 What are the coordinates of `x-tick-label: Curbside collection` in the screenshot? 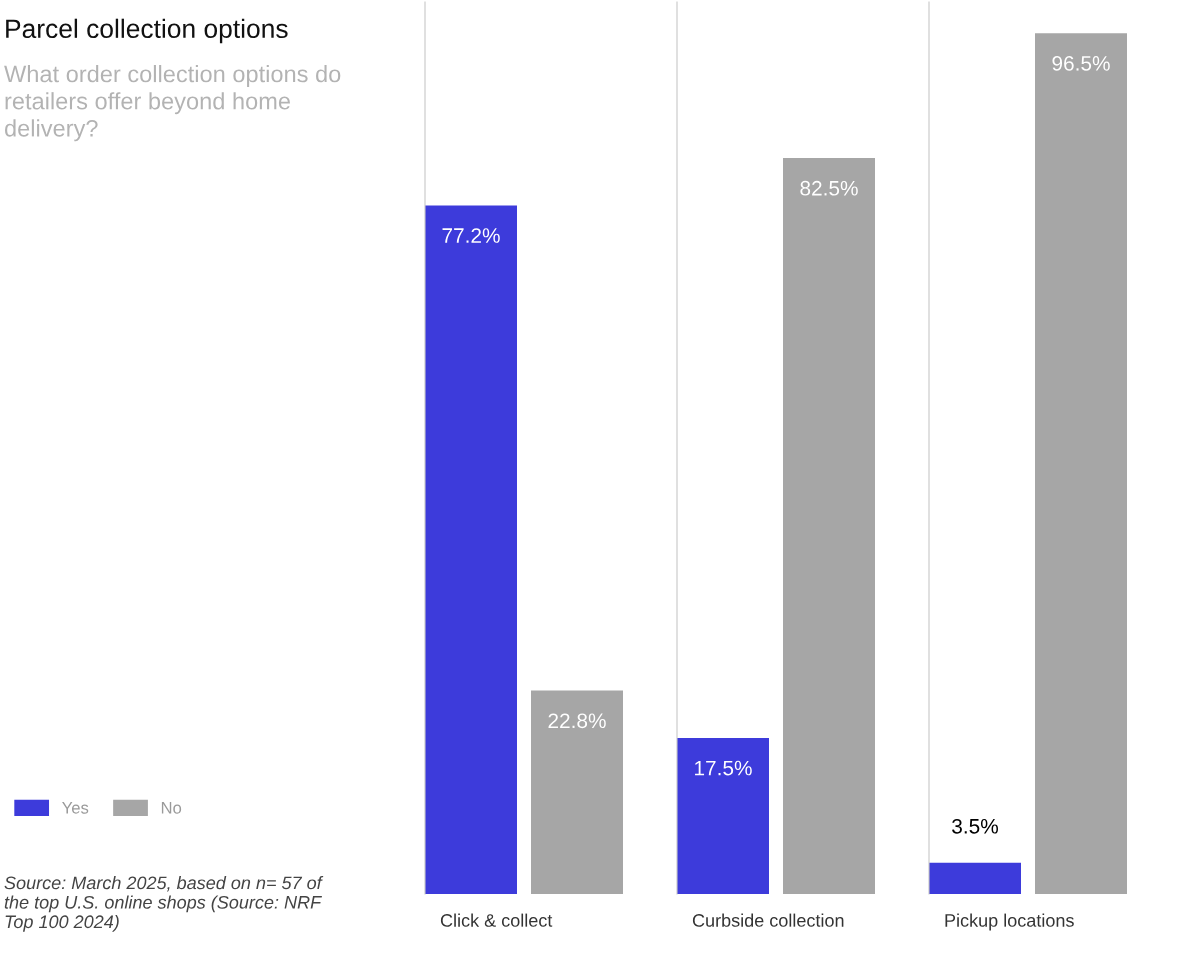 It's located at (768, 920).